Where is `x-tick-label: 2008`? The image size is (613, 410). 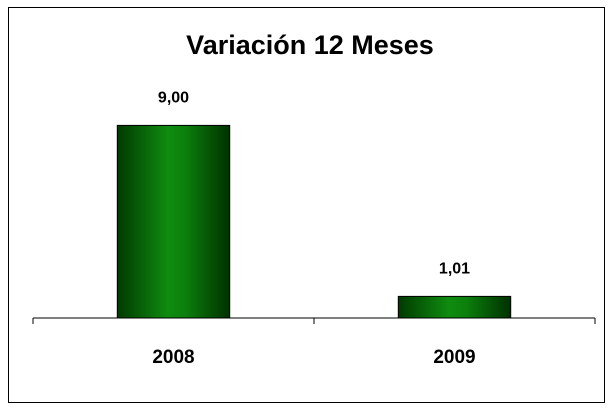
x-tick-label: 2008 is located at coordinates (173, 357).